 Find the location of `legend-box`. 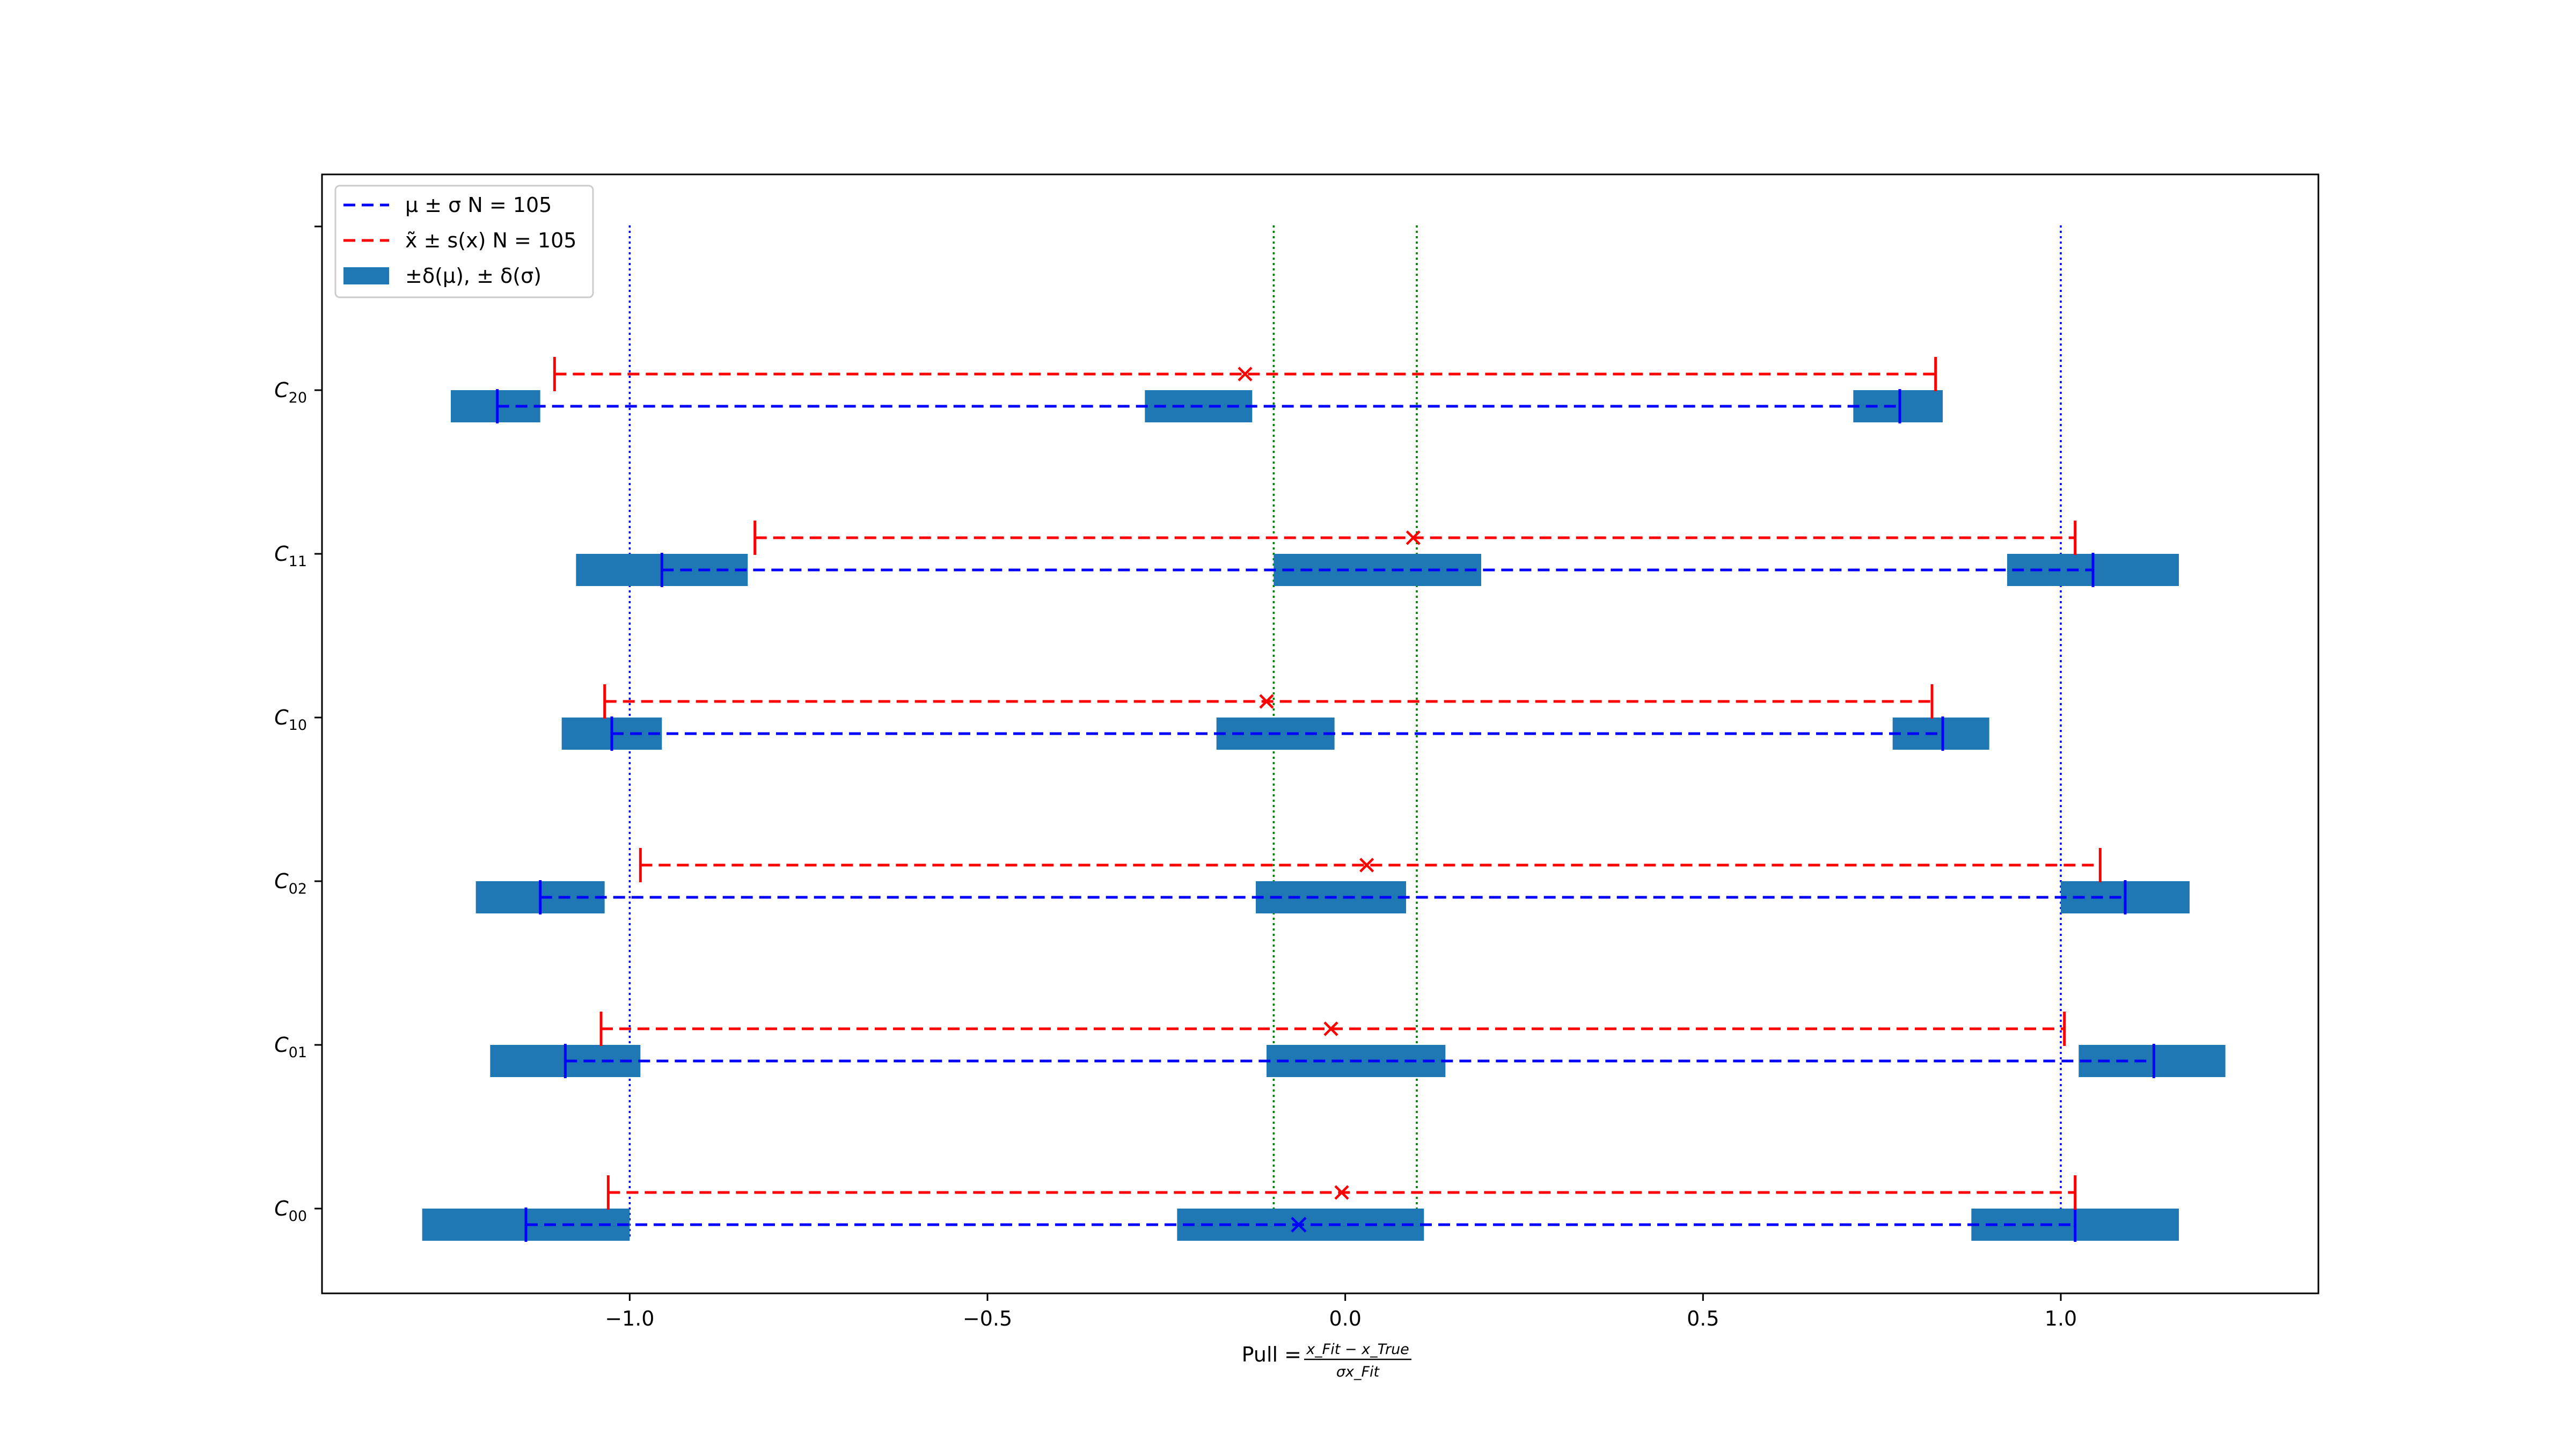

legend-box is located at coordinates (464, 241).